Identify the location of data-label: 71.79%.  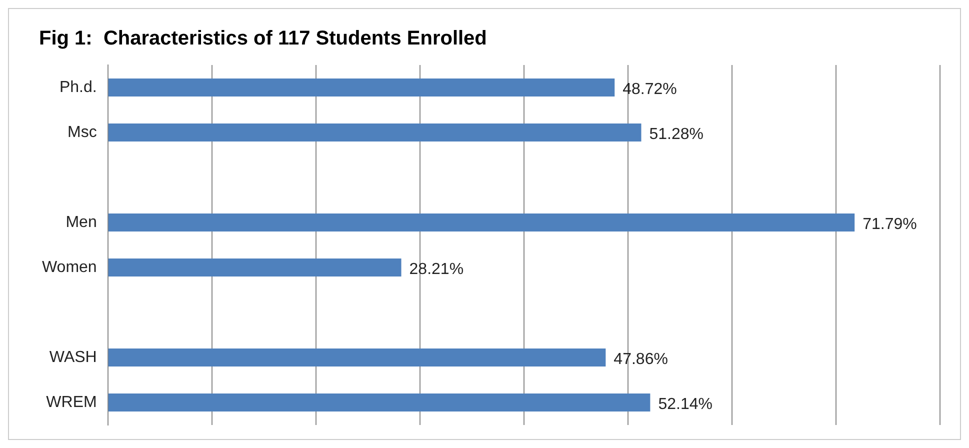
(889, 224).